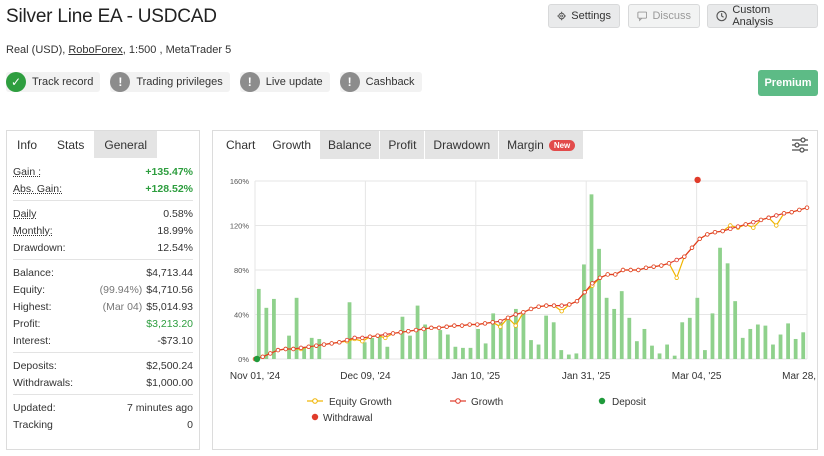 The width and height of the screenshot is (824, 456). I want to click on stat-deposits: Deposits: $2,500.24, so click(103, 365).